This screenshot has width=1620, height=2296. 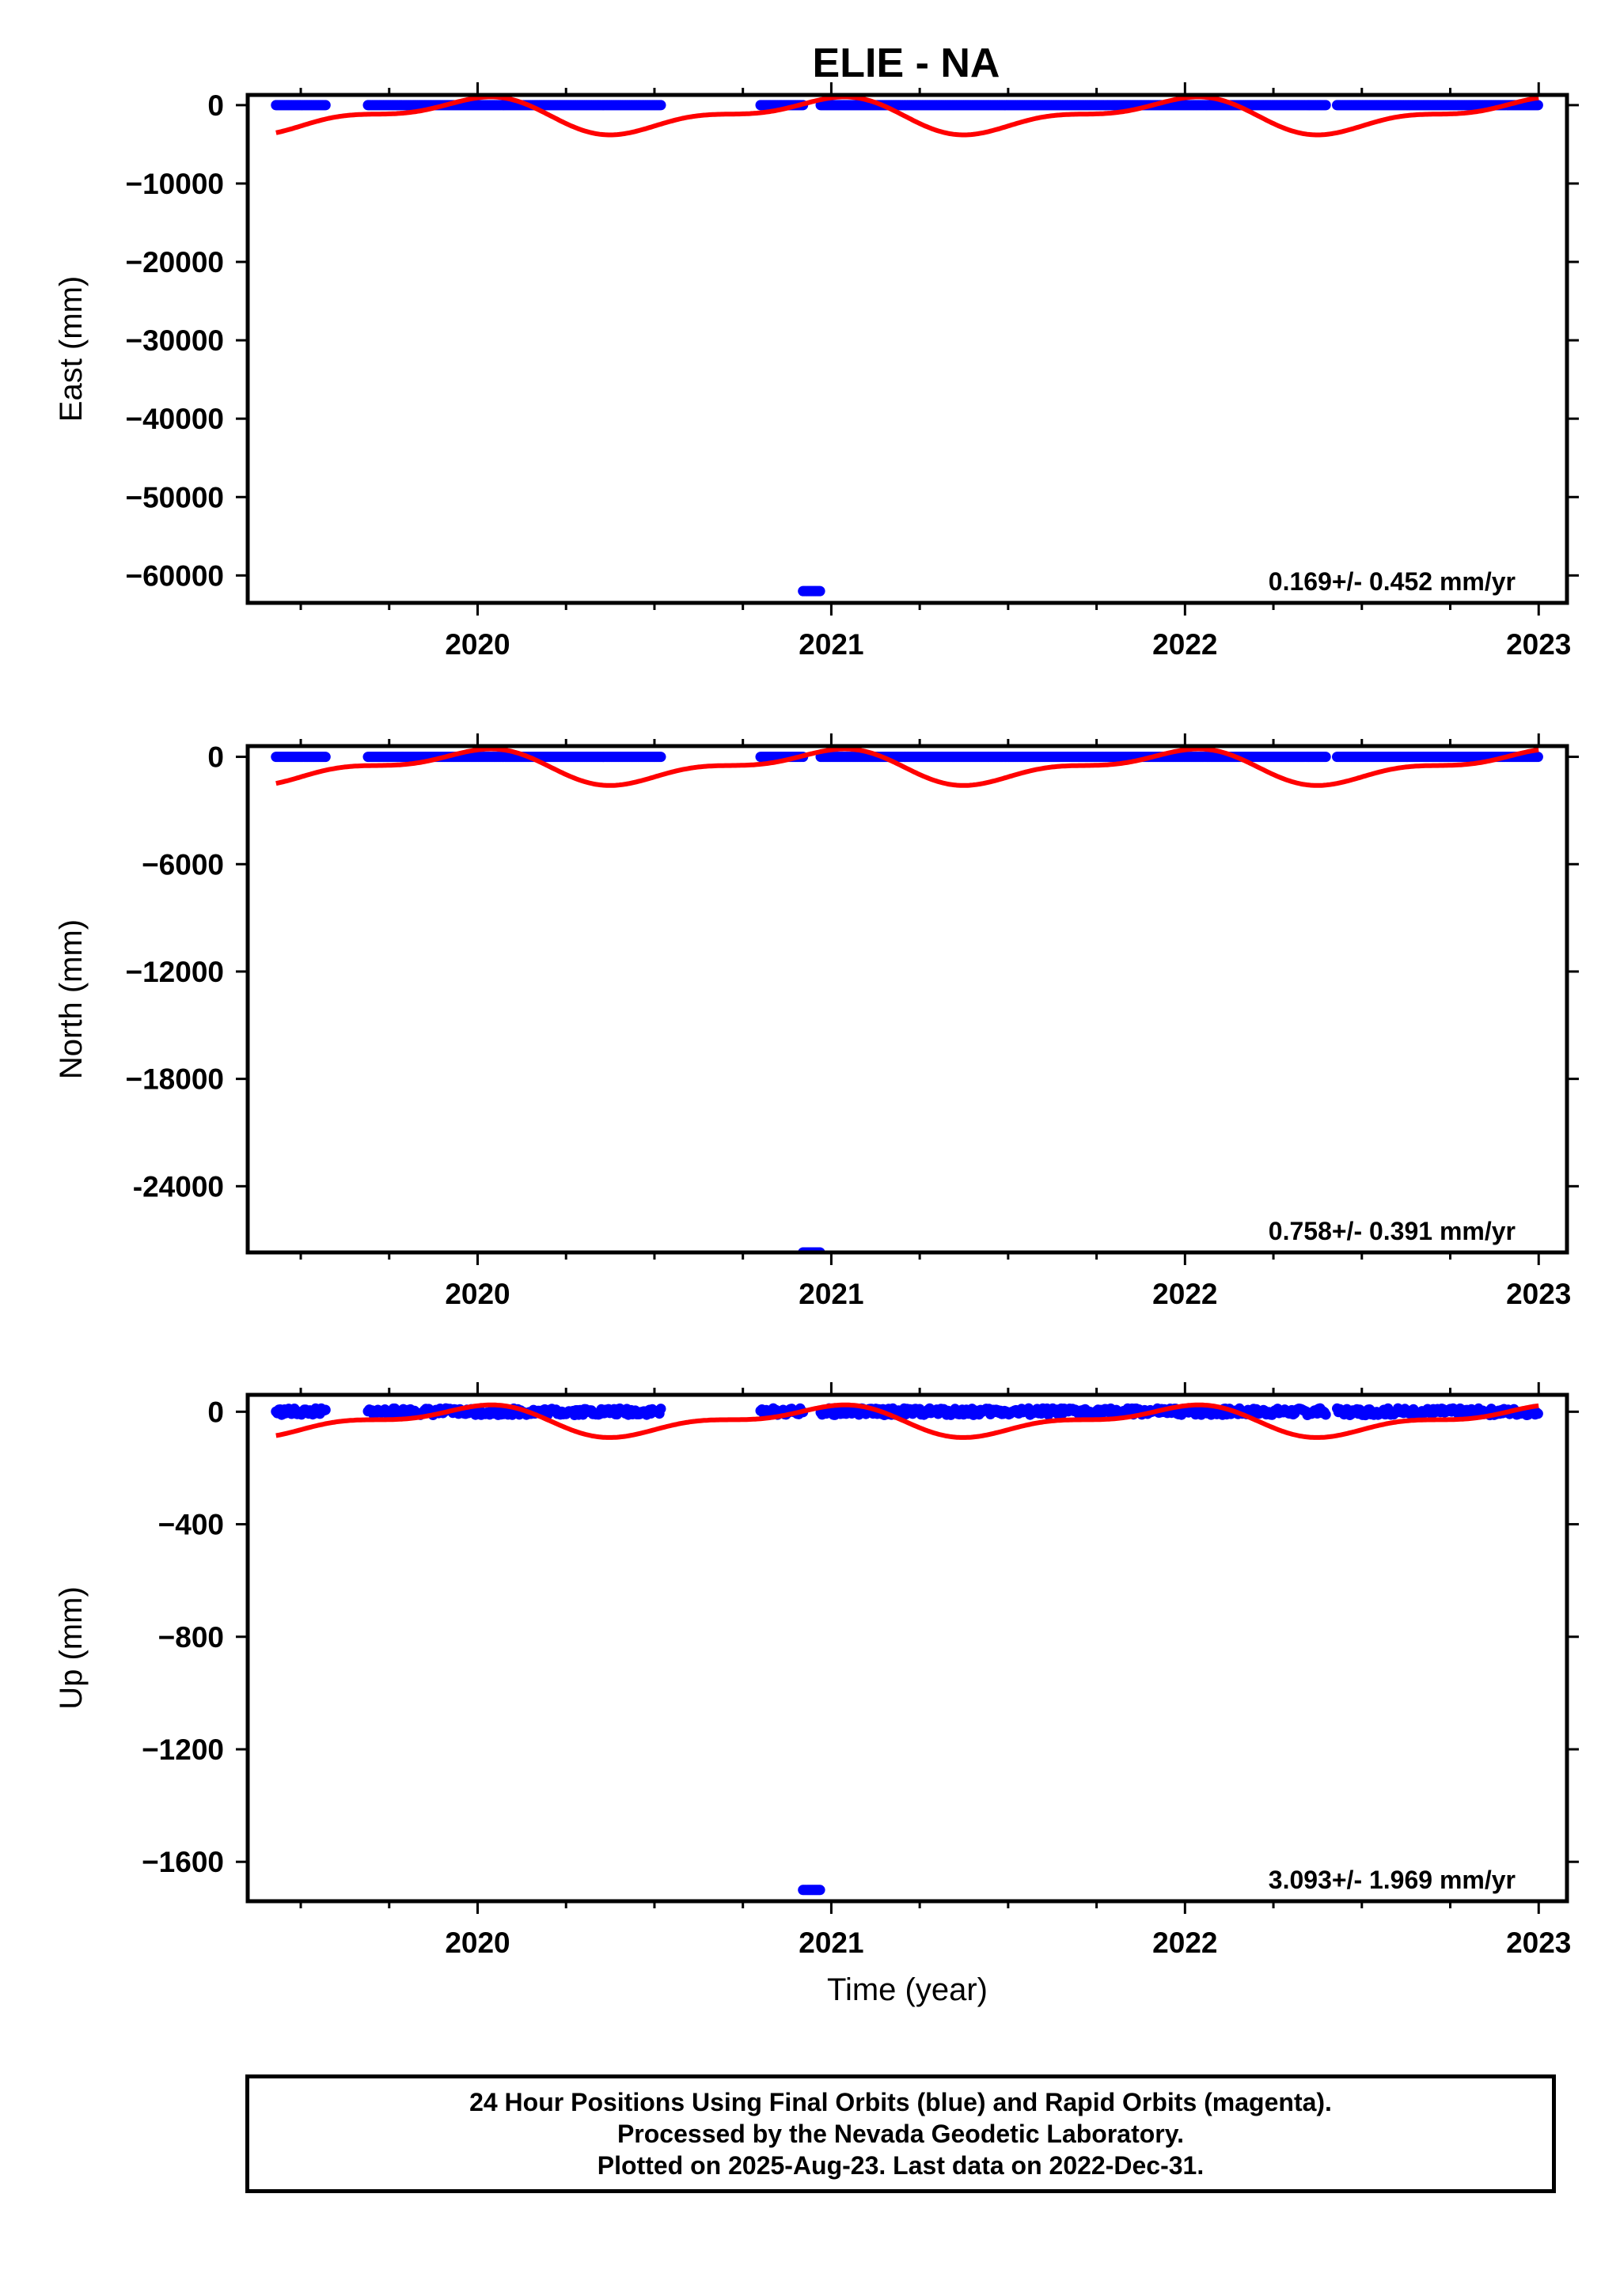 I want to click on y-tick-label: −6000, so click(x=183, y=865).